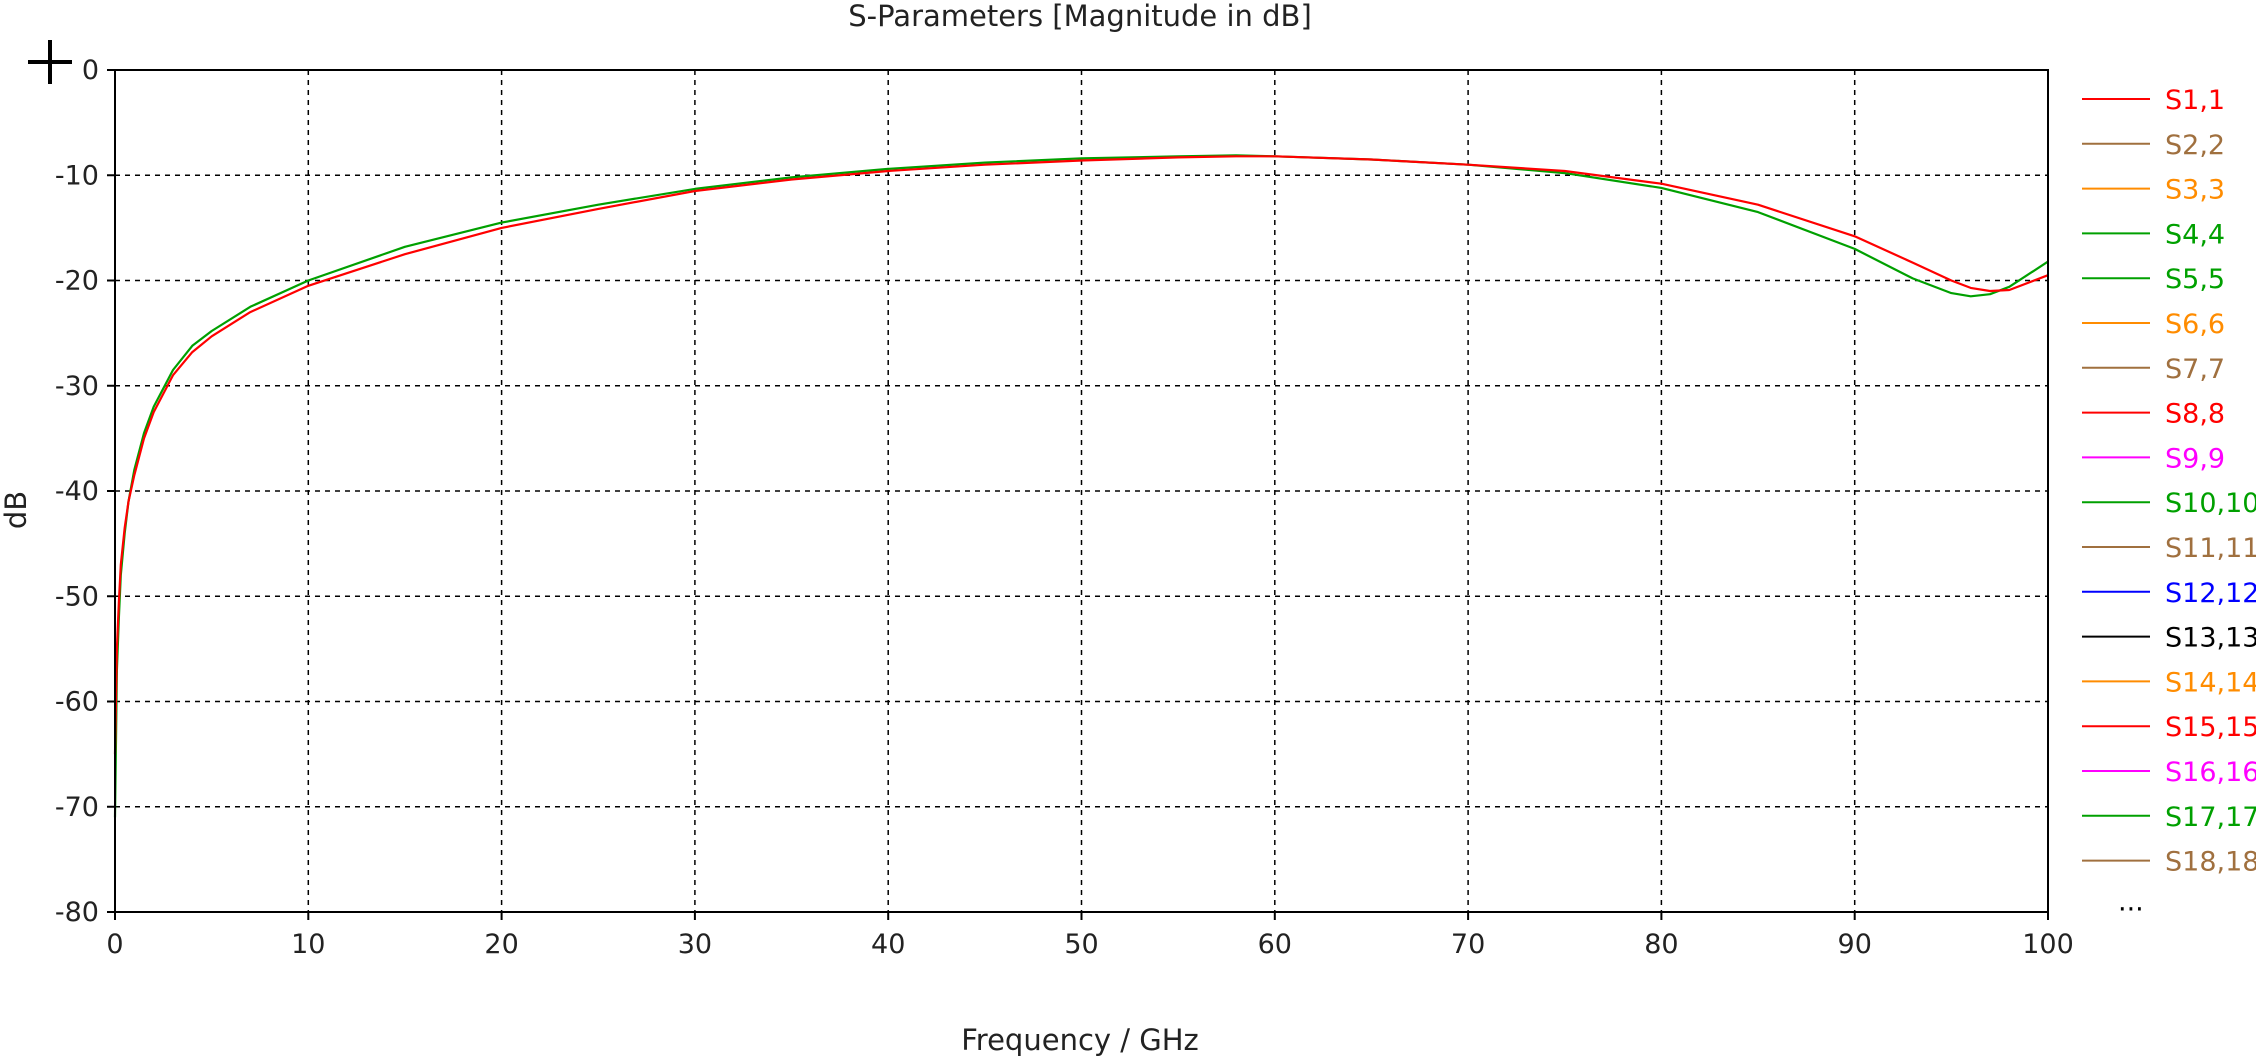  Describe the element at coordinates (77, 912) in the screenshot. I see `y-tick-label: -80` at that location.